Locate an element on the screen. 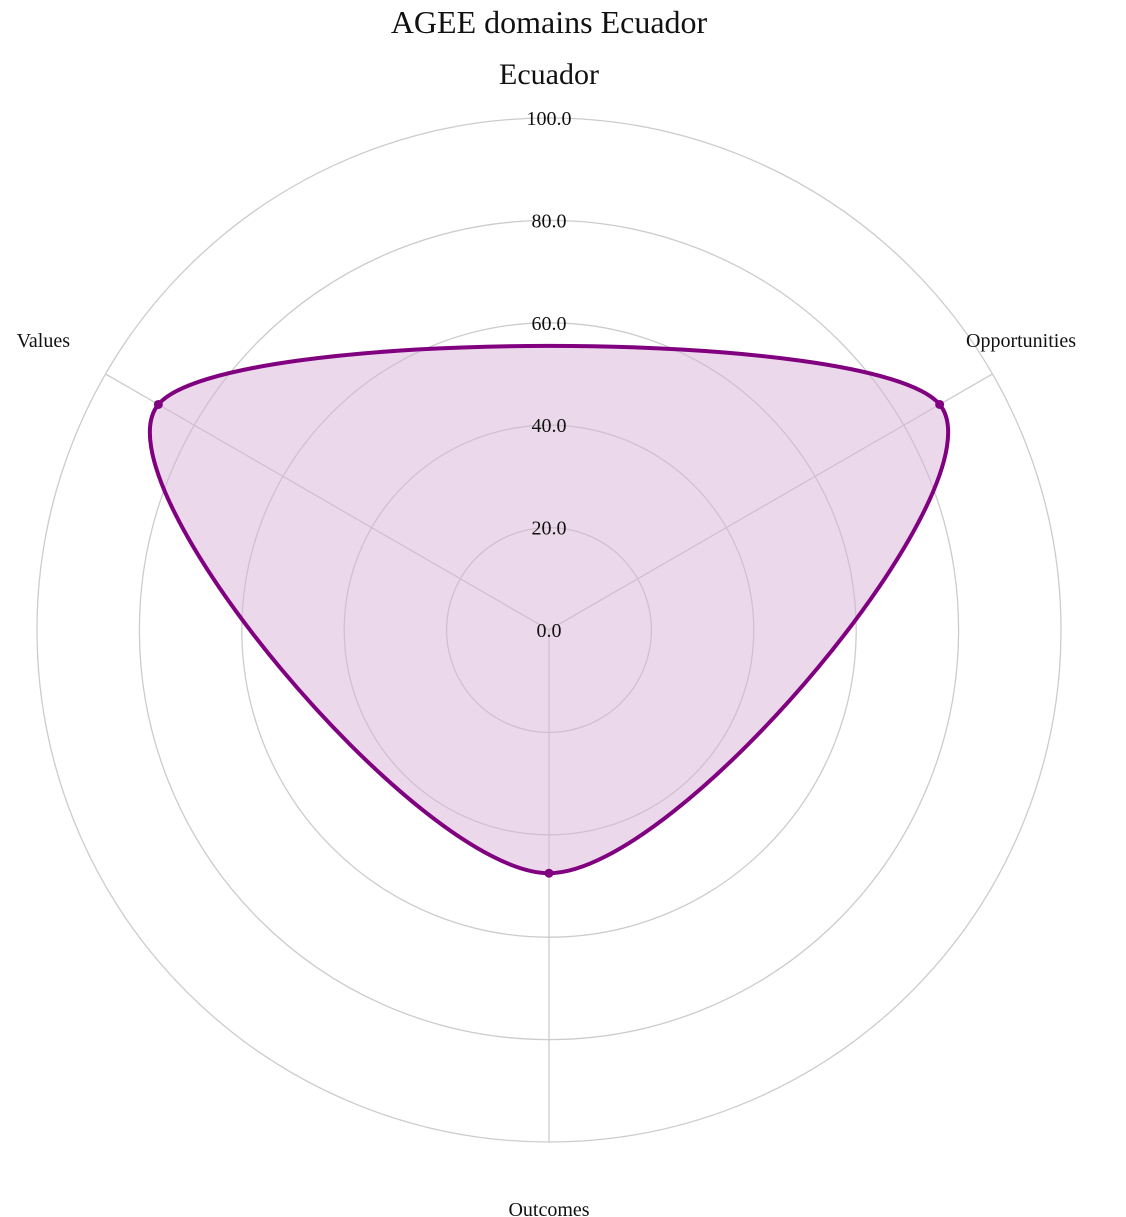  r-tick-label-3: 60.0 is located at coordinates (549, 324).